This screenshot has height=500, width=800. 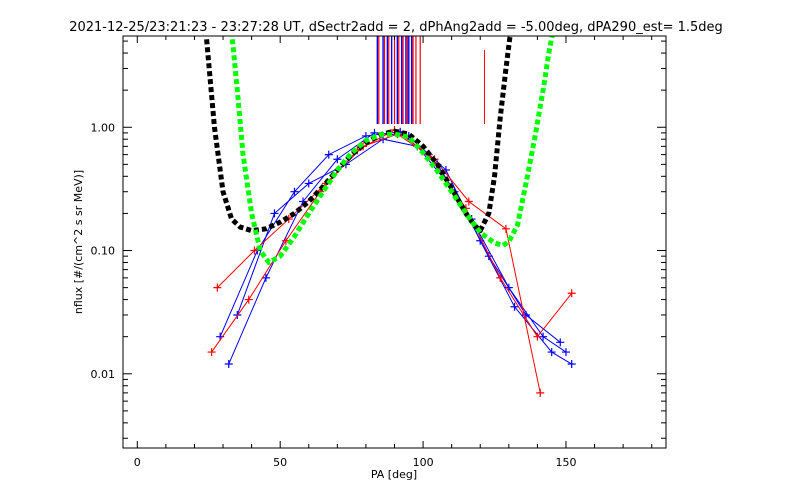 I want to click on x-axis-label: PA [deg], so click(x=394, y=474).